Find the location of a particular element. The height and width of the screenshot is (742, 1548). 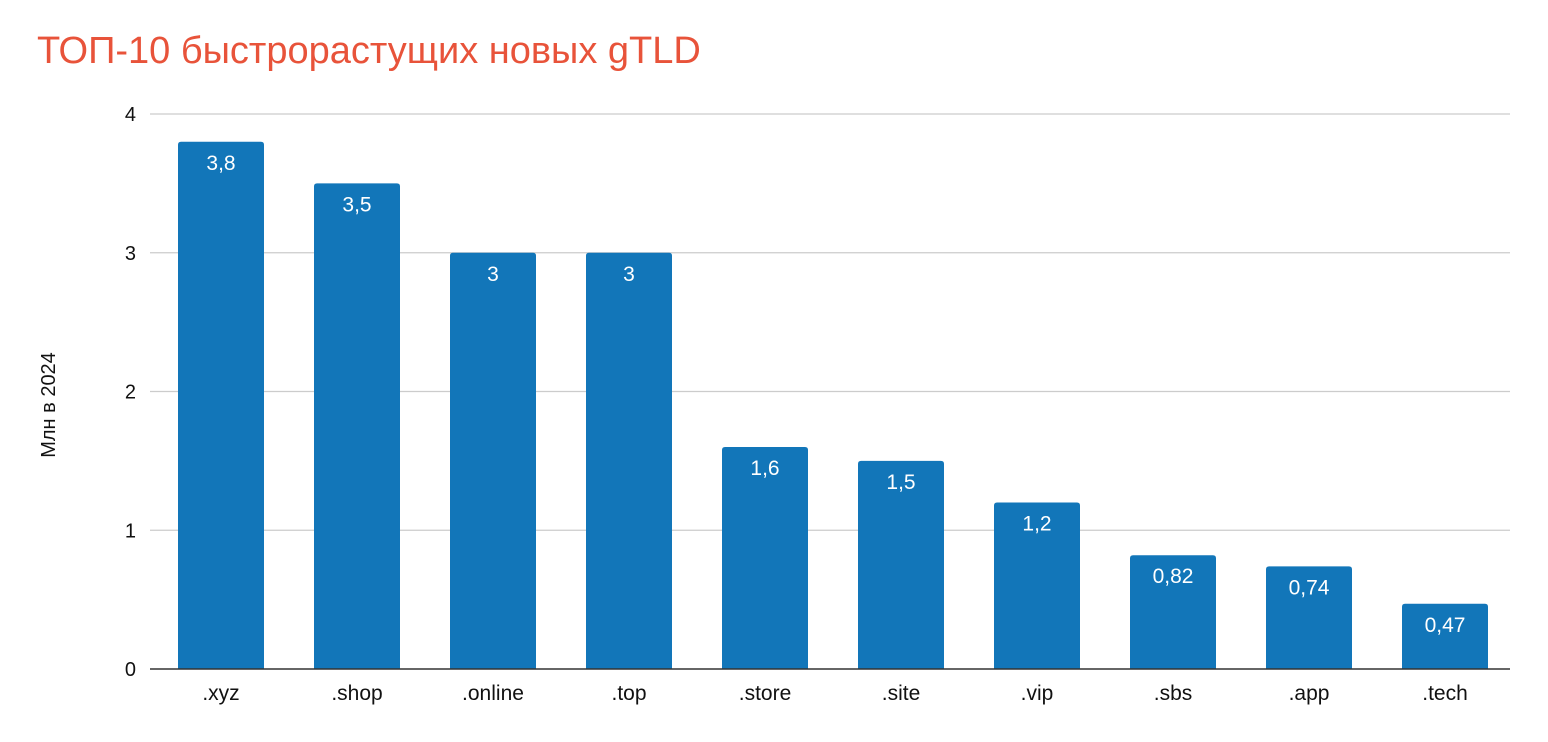

x-tick-label: .sbs is located at coordinates (1173, 693).